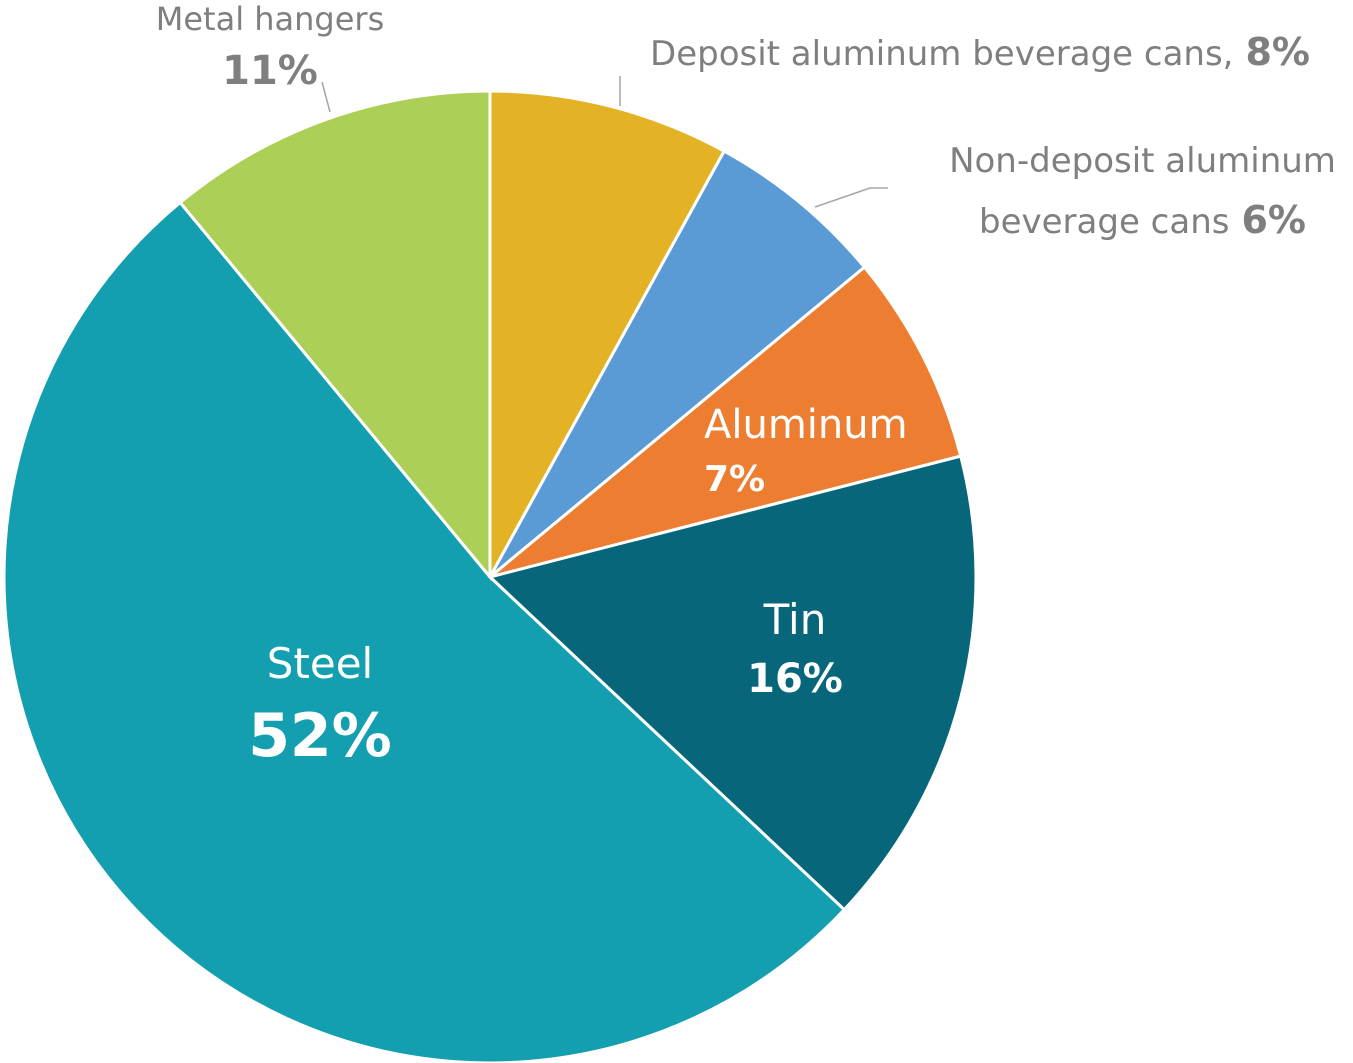 The width and height of the screenshot is (1353, 1063). I want to click on slice-label: Deposit aluminum beverage cans, 8%, so click(935, 52).